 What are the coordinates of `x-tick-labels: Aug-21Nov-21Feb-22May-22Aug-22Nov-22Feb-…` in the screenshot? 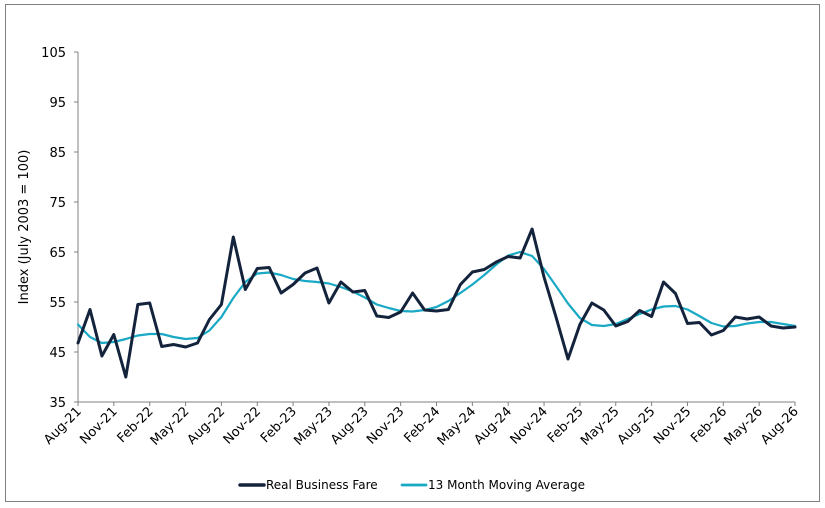 It's located at (421, 425).